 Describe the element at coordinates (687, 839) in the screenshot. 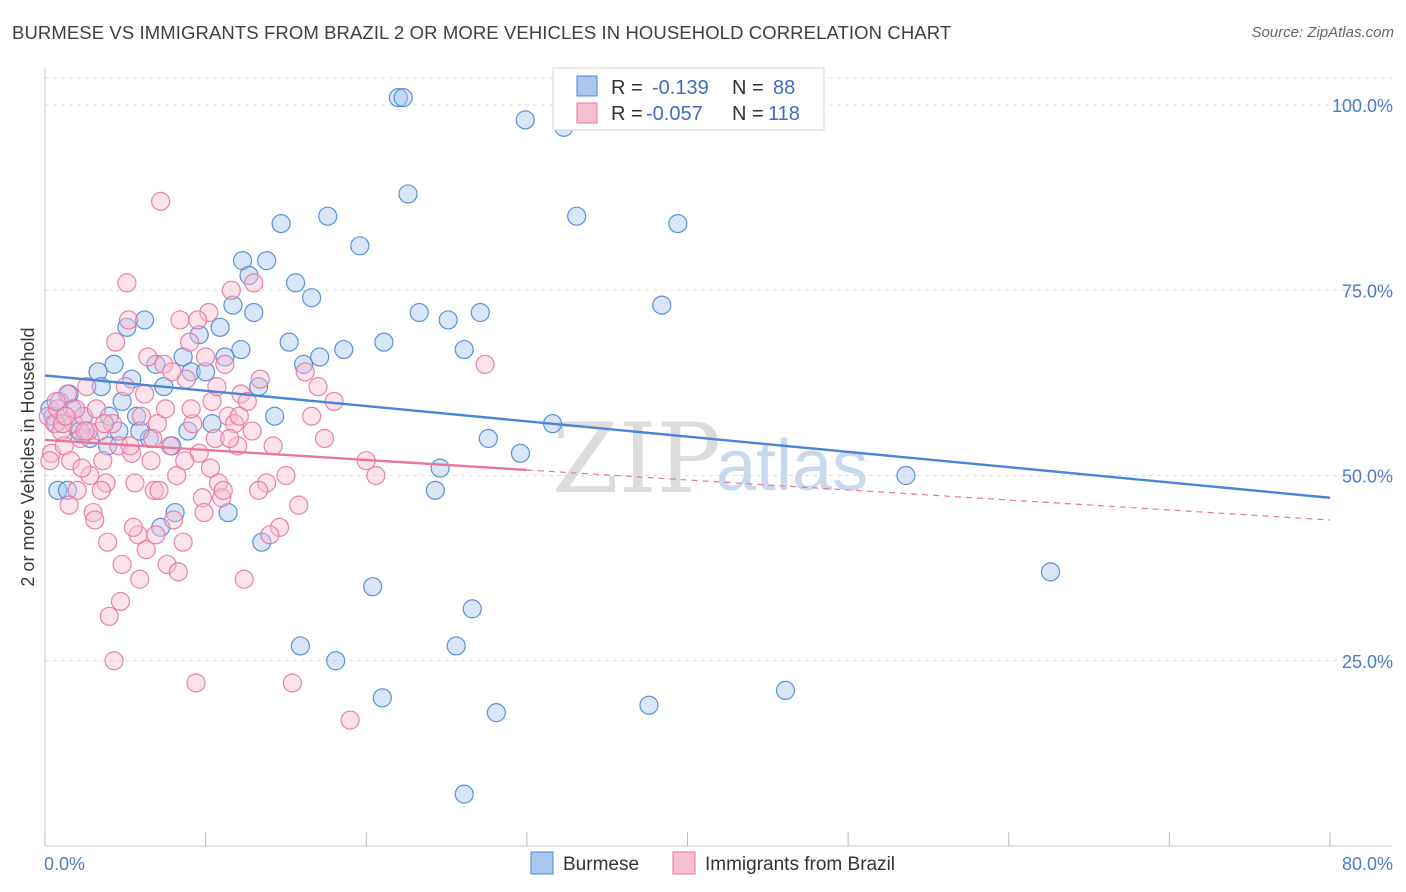

I see `x-ticks` at that location.